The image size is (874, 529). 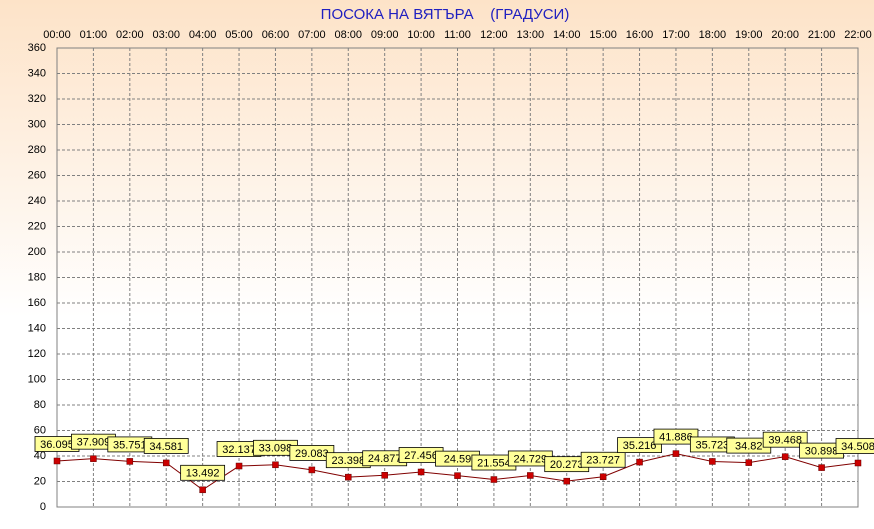 I want to click on x-tick-label: 20:00, so click(x=785, y=35).